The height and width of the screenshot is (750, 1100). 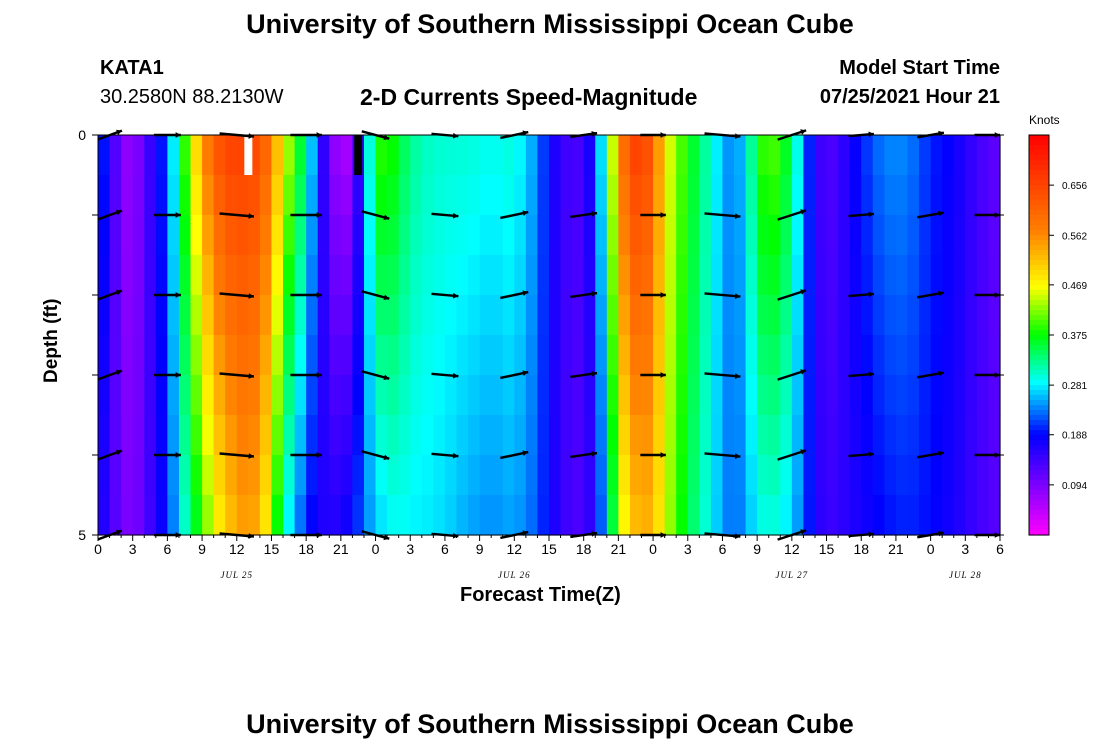 What do you see at coordinates (896, 549) in the screenshot?
I see `x-tick-label: 21` at bounding box center [896, 549].